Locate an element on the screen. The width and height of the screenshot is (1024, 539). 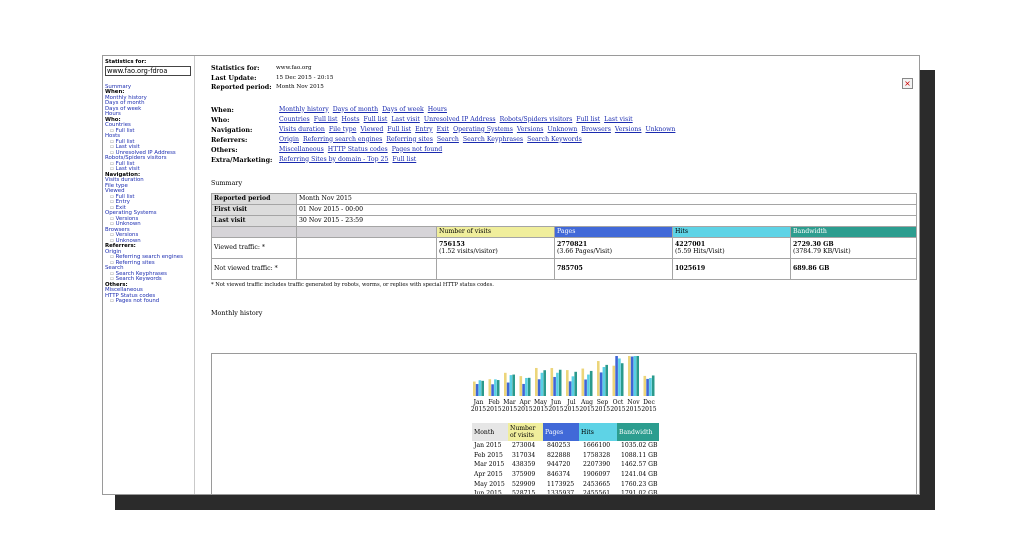
sidebar-item: Days of week is located at coordinates (148, 109).